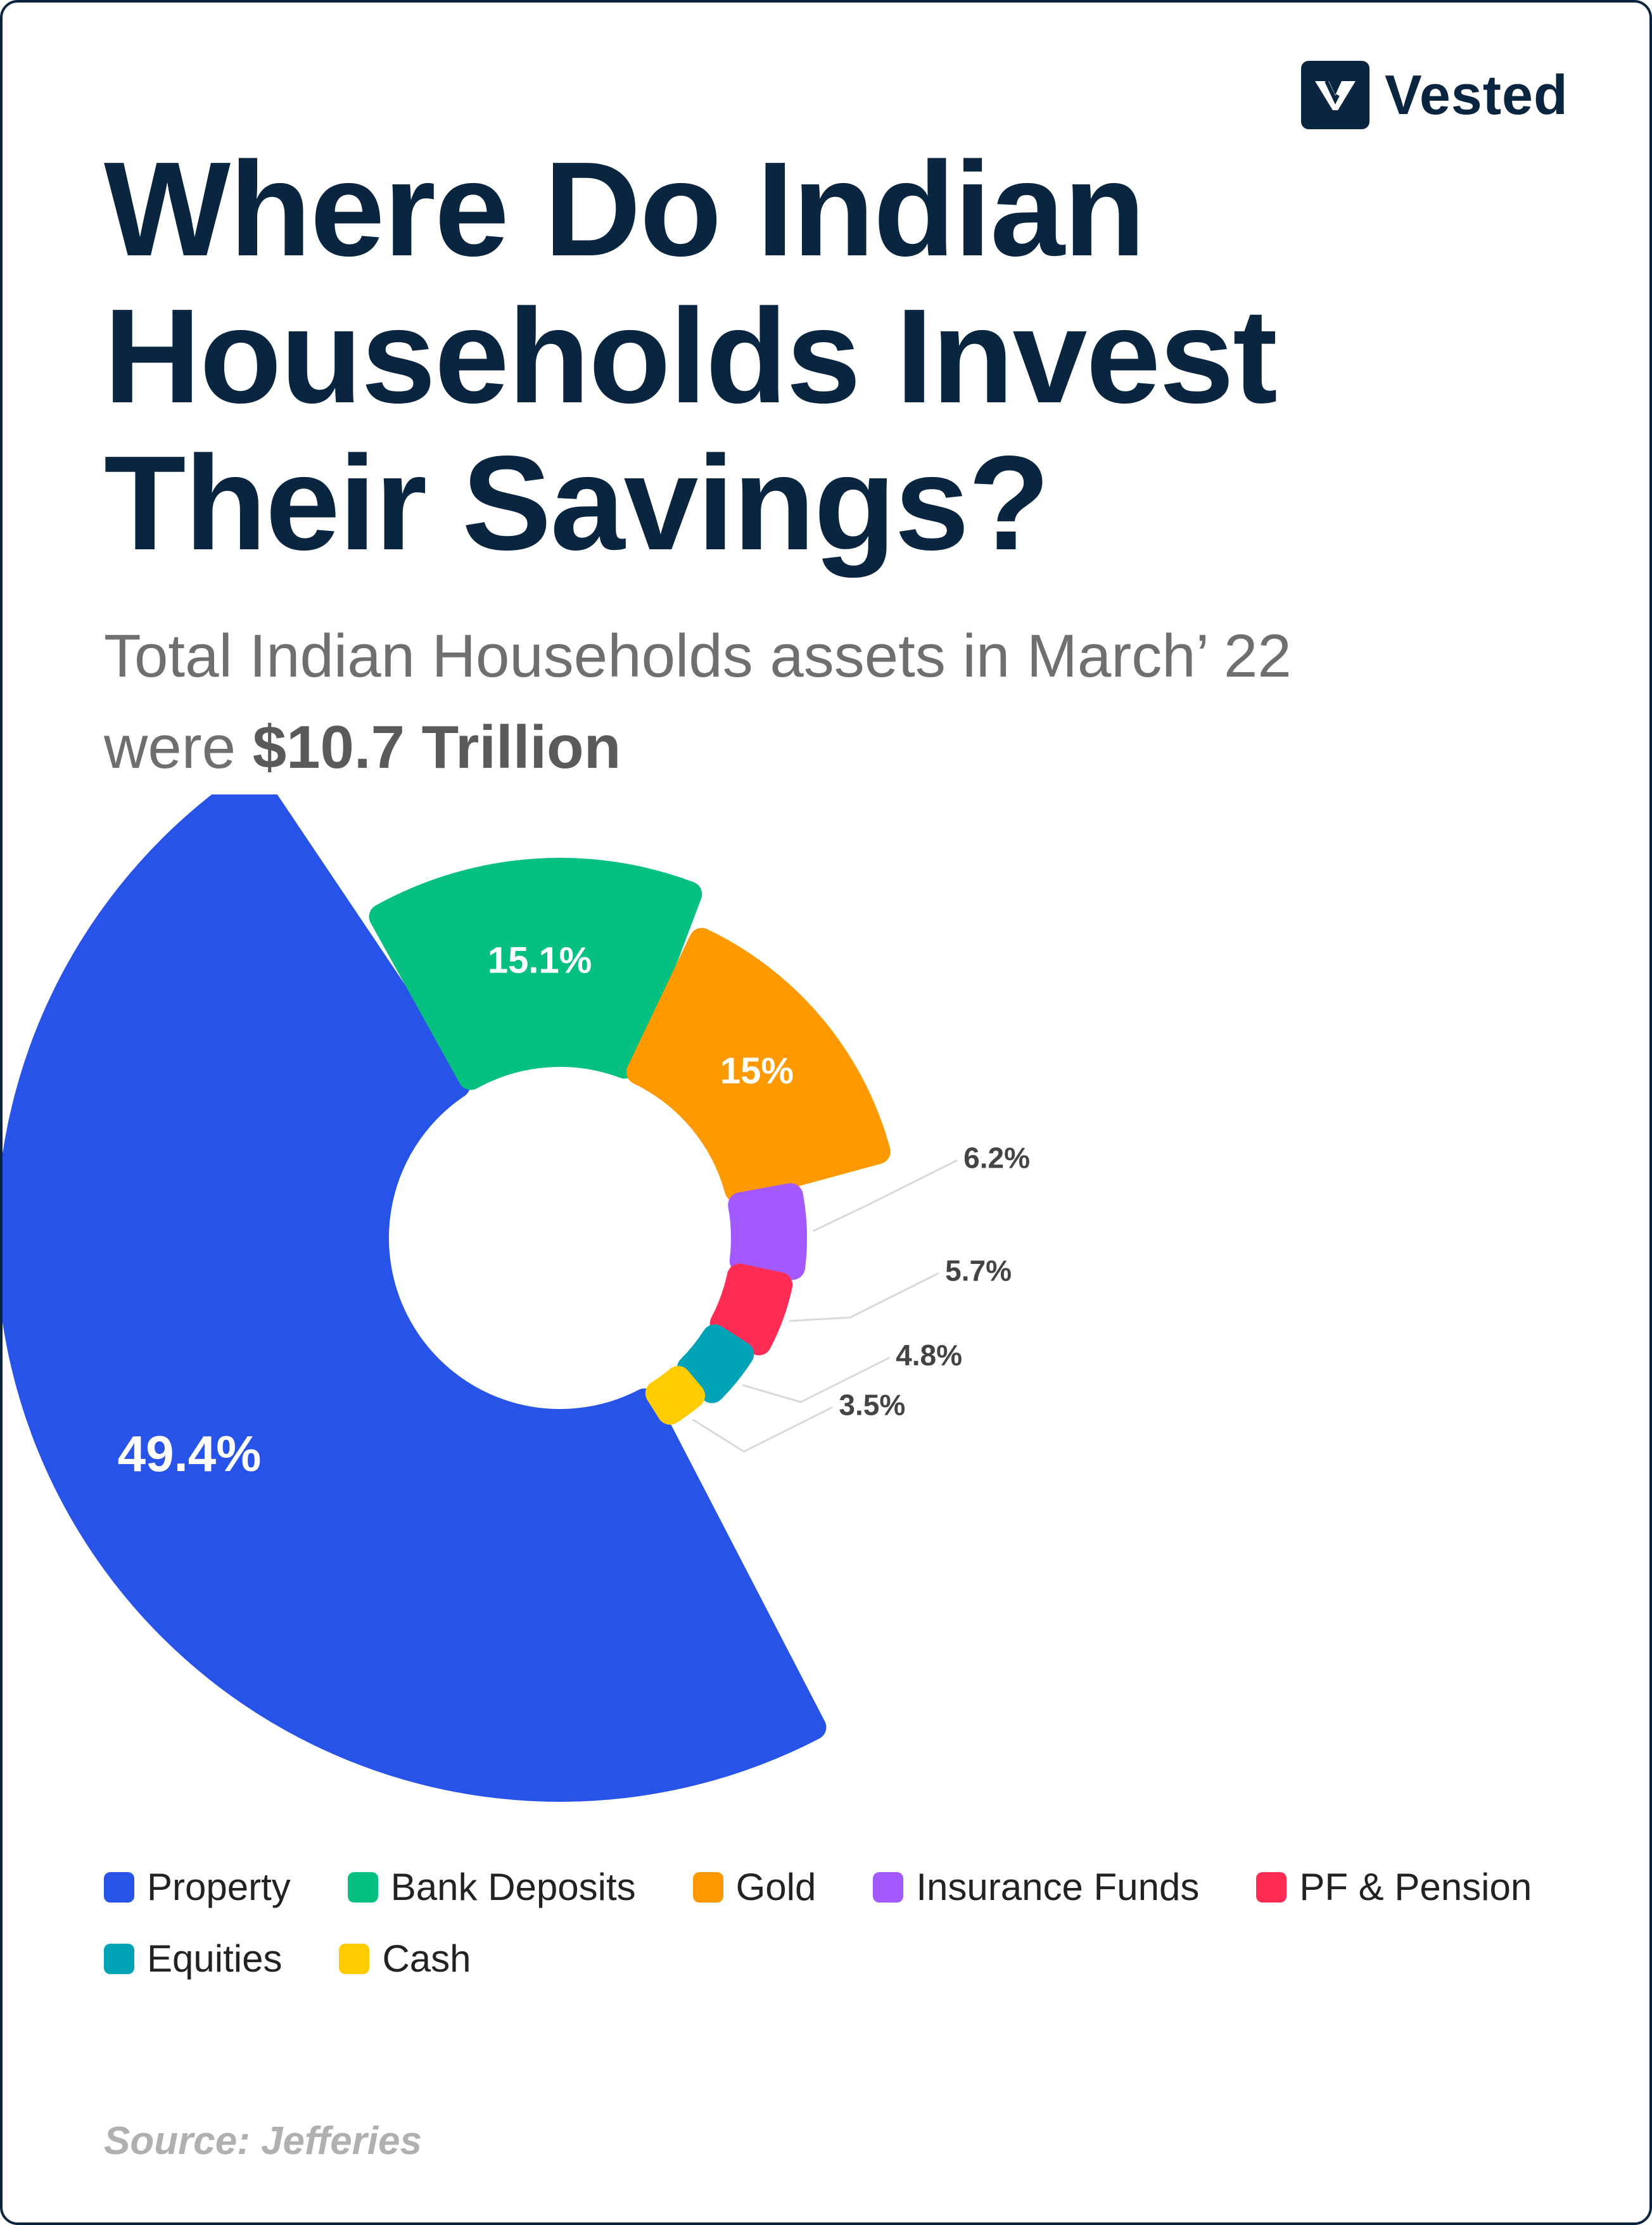 Image resolution: width=1652 pixels, height=2225 pixels. Describe the element at coordinates (219, 1887) in the screenshot. I see `legend-label: Property` at that location.